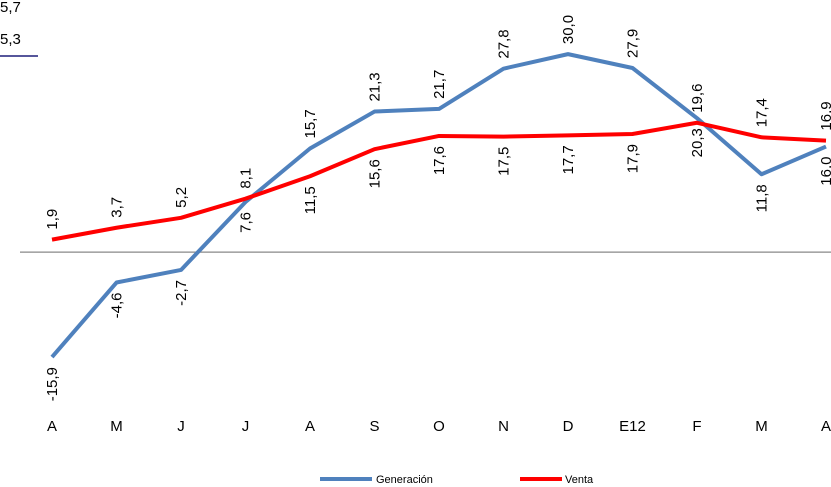 The image size is (831, 487). I want to click on data-label: 7,6, so click(246, 222).